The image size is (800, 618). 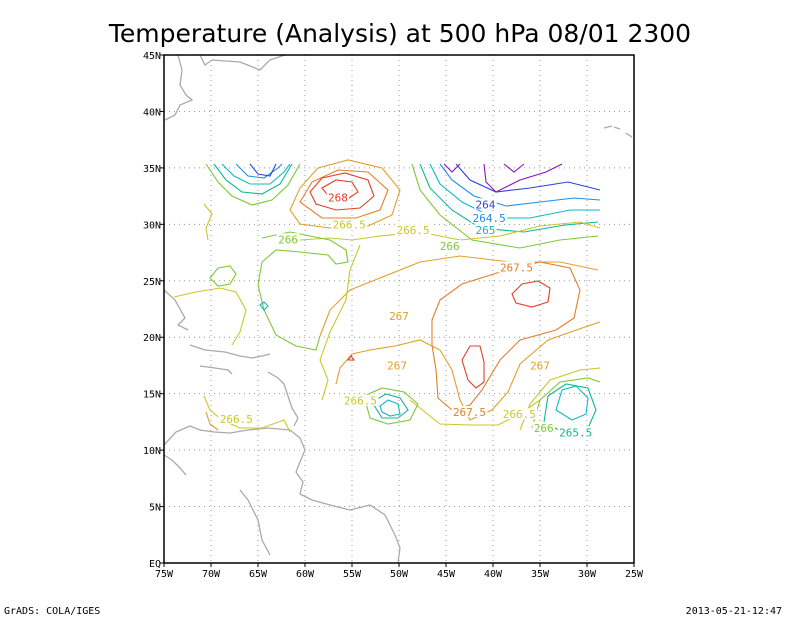 I want to click on latitude-axis: EQ 5N 10N 15N 20N 25N 30N 35N 40N 45N, so click(x=153, y=310).